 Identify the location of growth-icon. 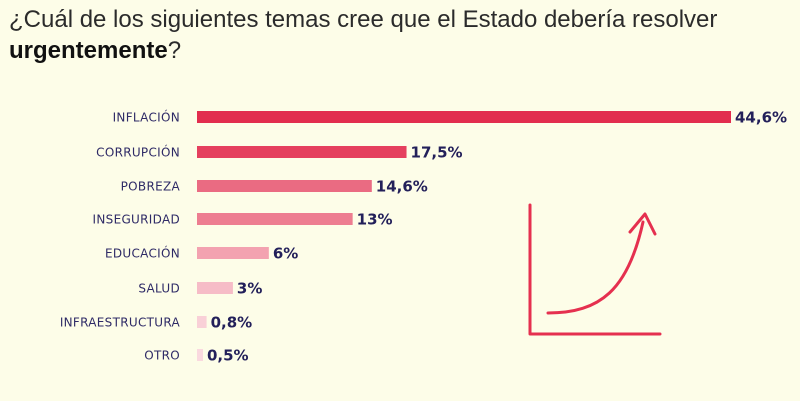
(595, 269).